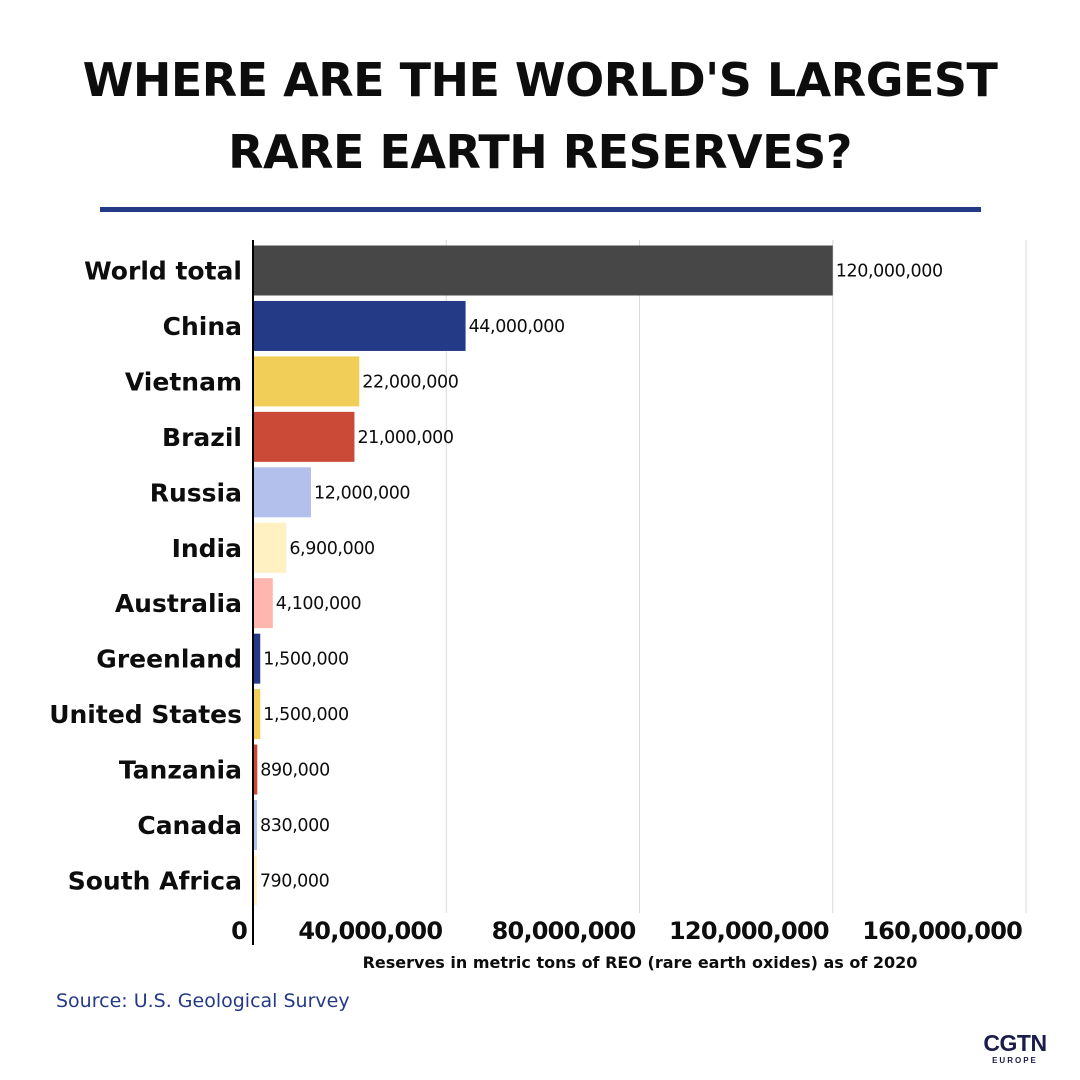 The width and height of the screenshot is (1080, 1080). What do you see at coordinates (155, 880) in the screenshot?
I see `category-label: South Africa` at bounding box center [155, 880].